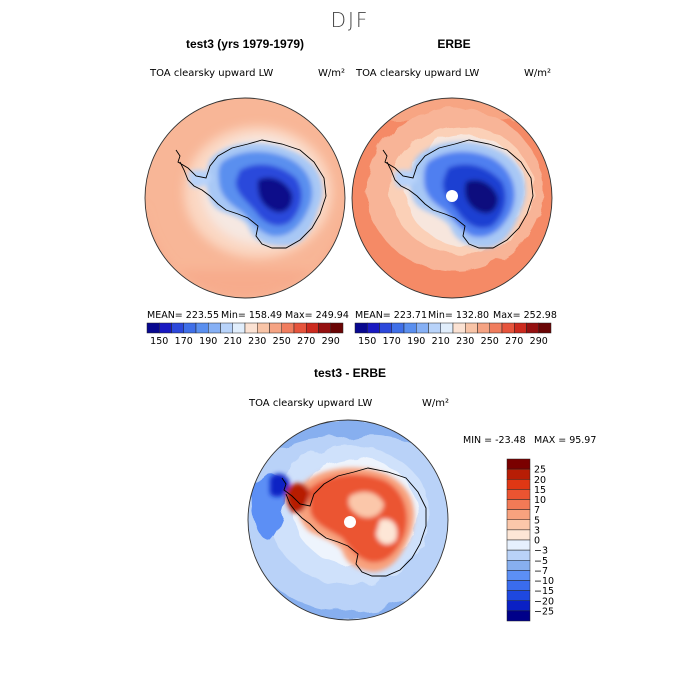 This screenshot has height=700, width=700. I want to click on colorbar-3-tick-label: −10, so click(544, 581).